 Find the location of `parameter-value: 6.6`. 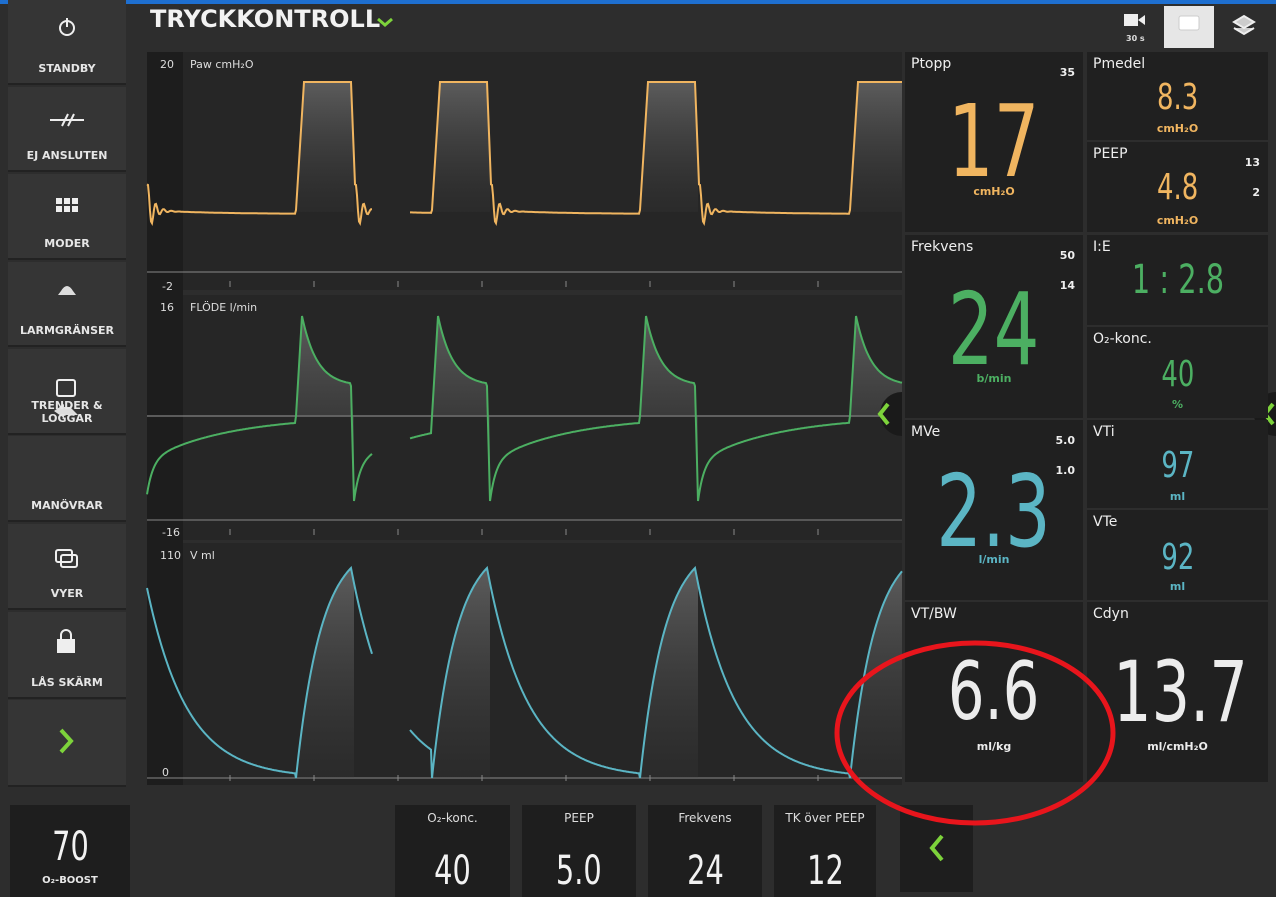

parameter-value: 6.6 is located at coordinates (994, 691).